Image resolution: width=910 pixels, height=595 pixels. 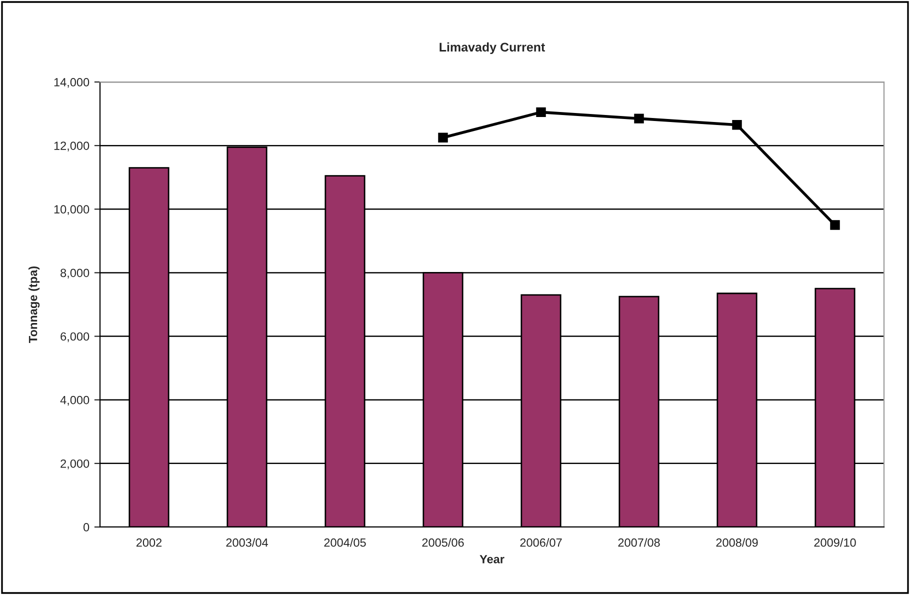 I want to click on y-tick-label: 2,000, so click(x=75, y=464).